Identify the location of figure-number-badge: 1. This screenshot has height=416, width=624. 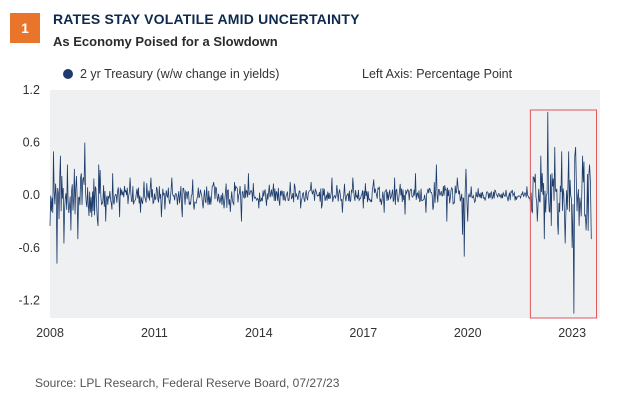
(25, 28).